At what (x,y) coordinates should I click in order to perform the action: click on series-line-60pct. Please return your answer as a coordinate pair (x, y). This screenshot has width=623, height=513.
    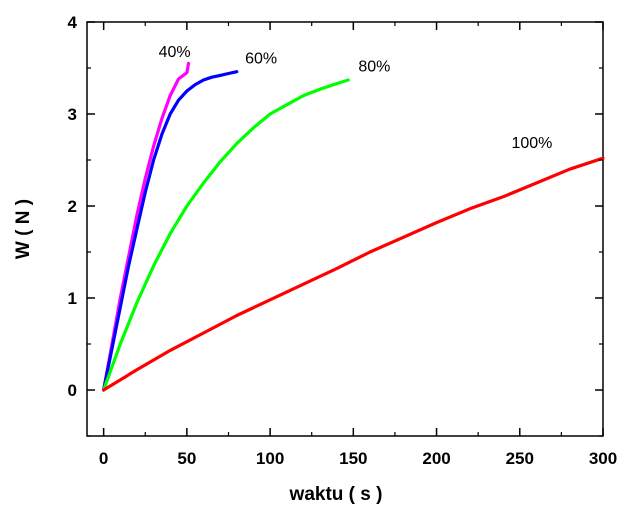
    Looking at the image, I should click on (170, 231).